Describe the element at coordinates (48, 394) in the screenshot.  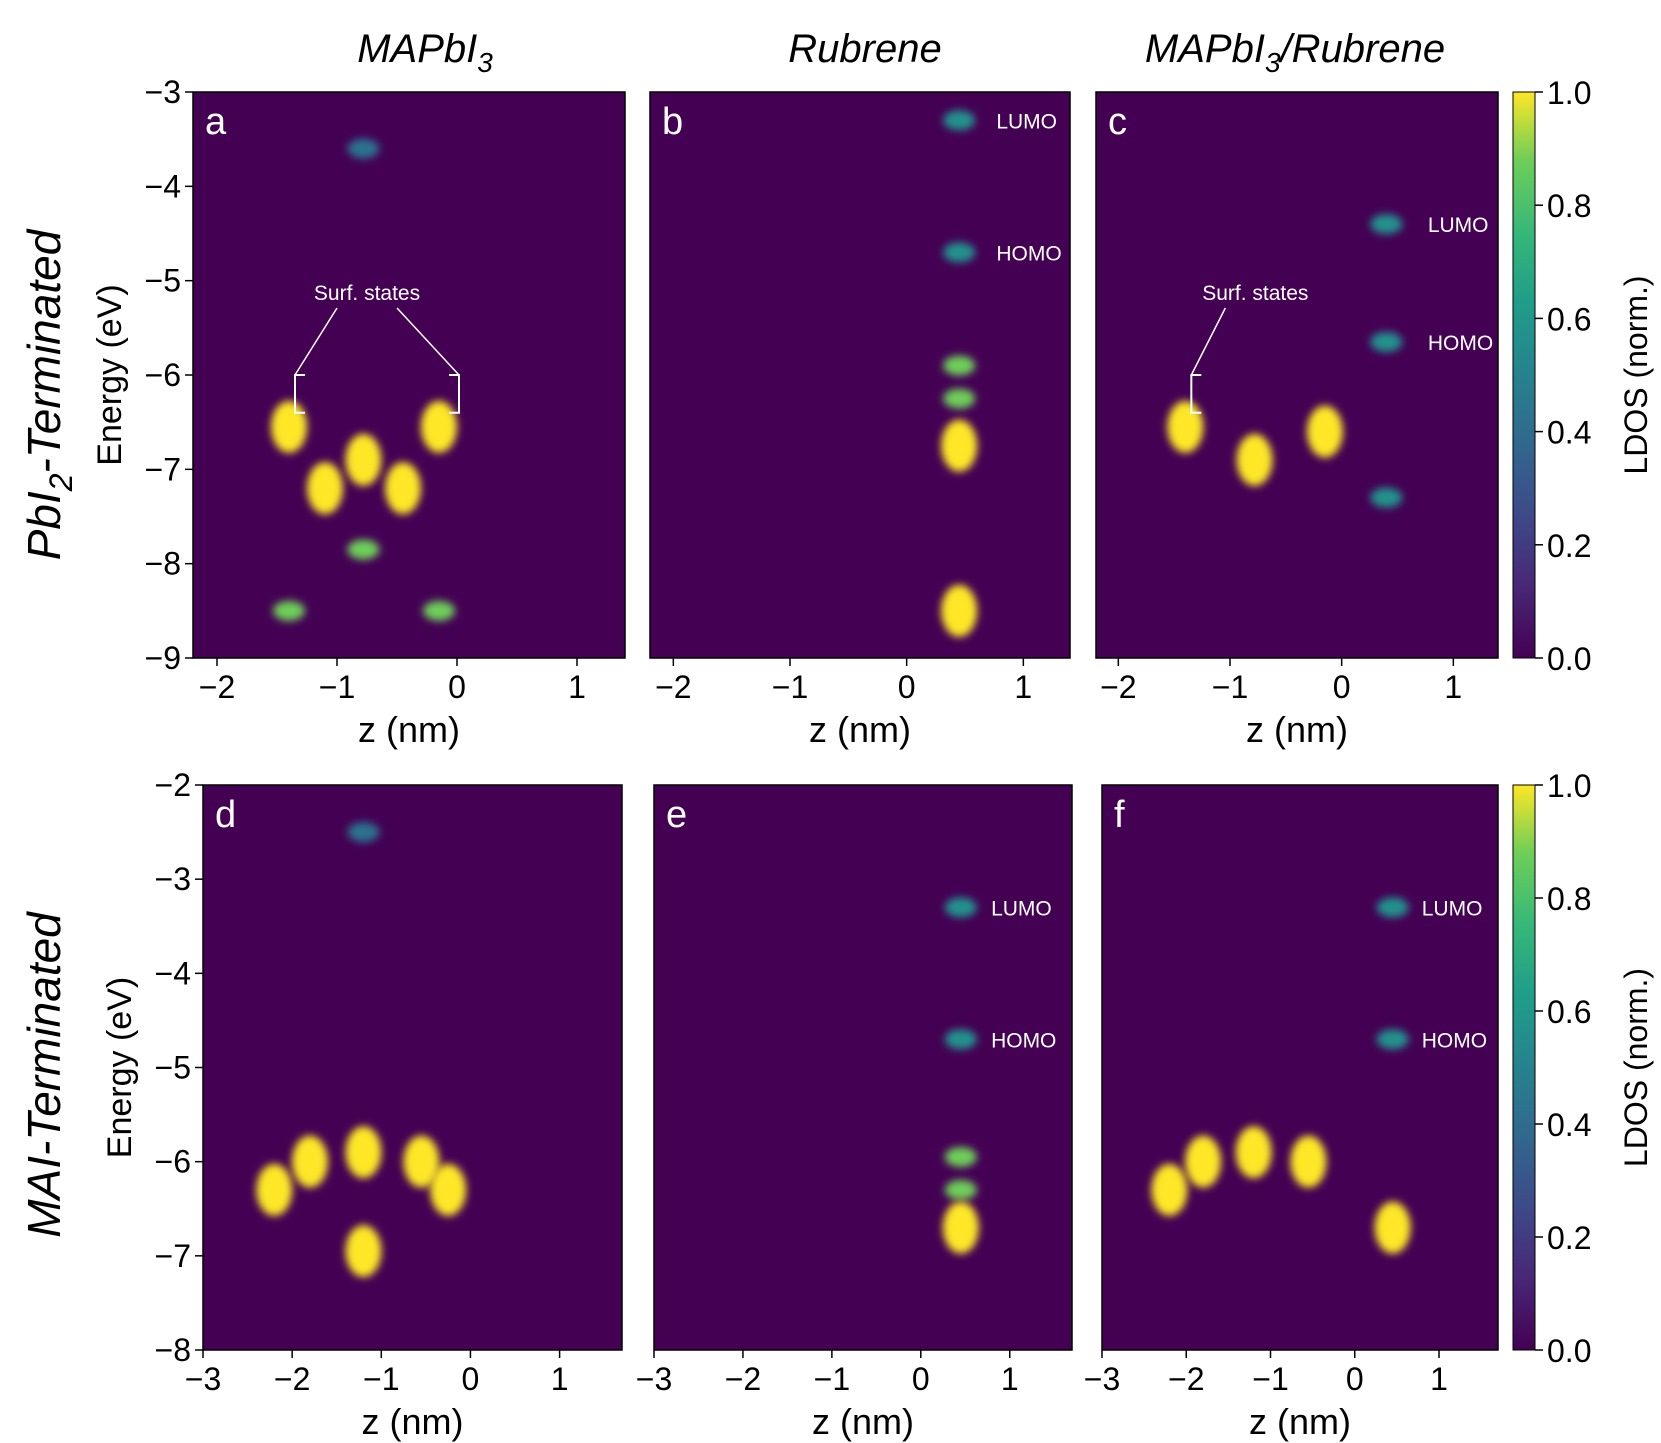
I see `row-label-pbi2-terminated: PbI2-Terminated` at that location.